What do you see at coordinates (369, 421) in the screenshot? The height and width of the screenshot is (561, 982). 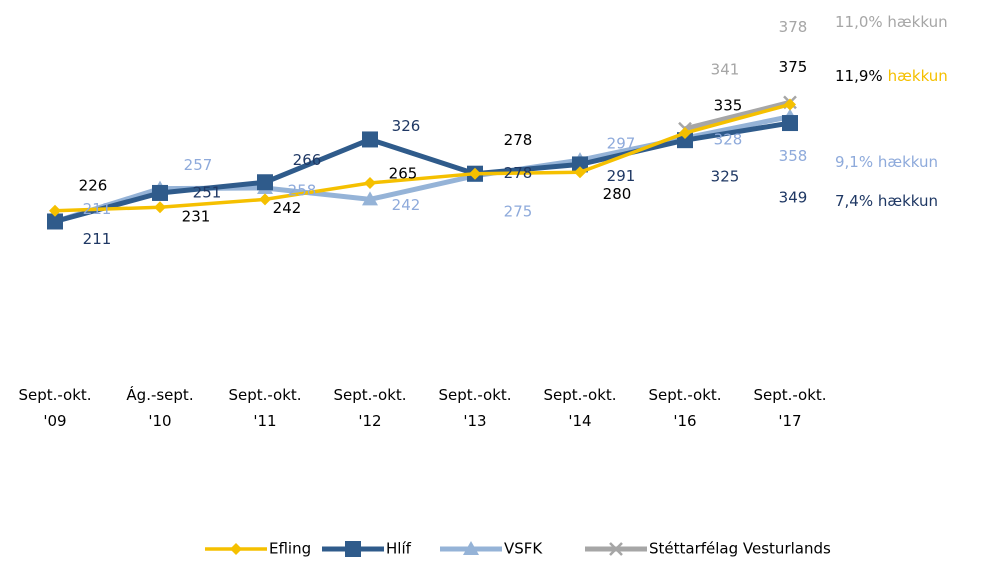 I see `x-tick-line: '12` at bounding box center [369, 421].